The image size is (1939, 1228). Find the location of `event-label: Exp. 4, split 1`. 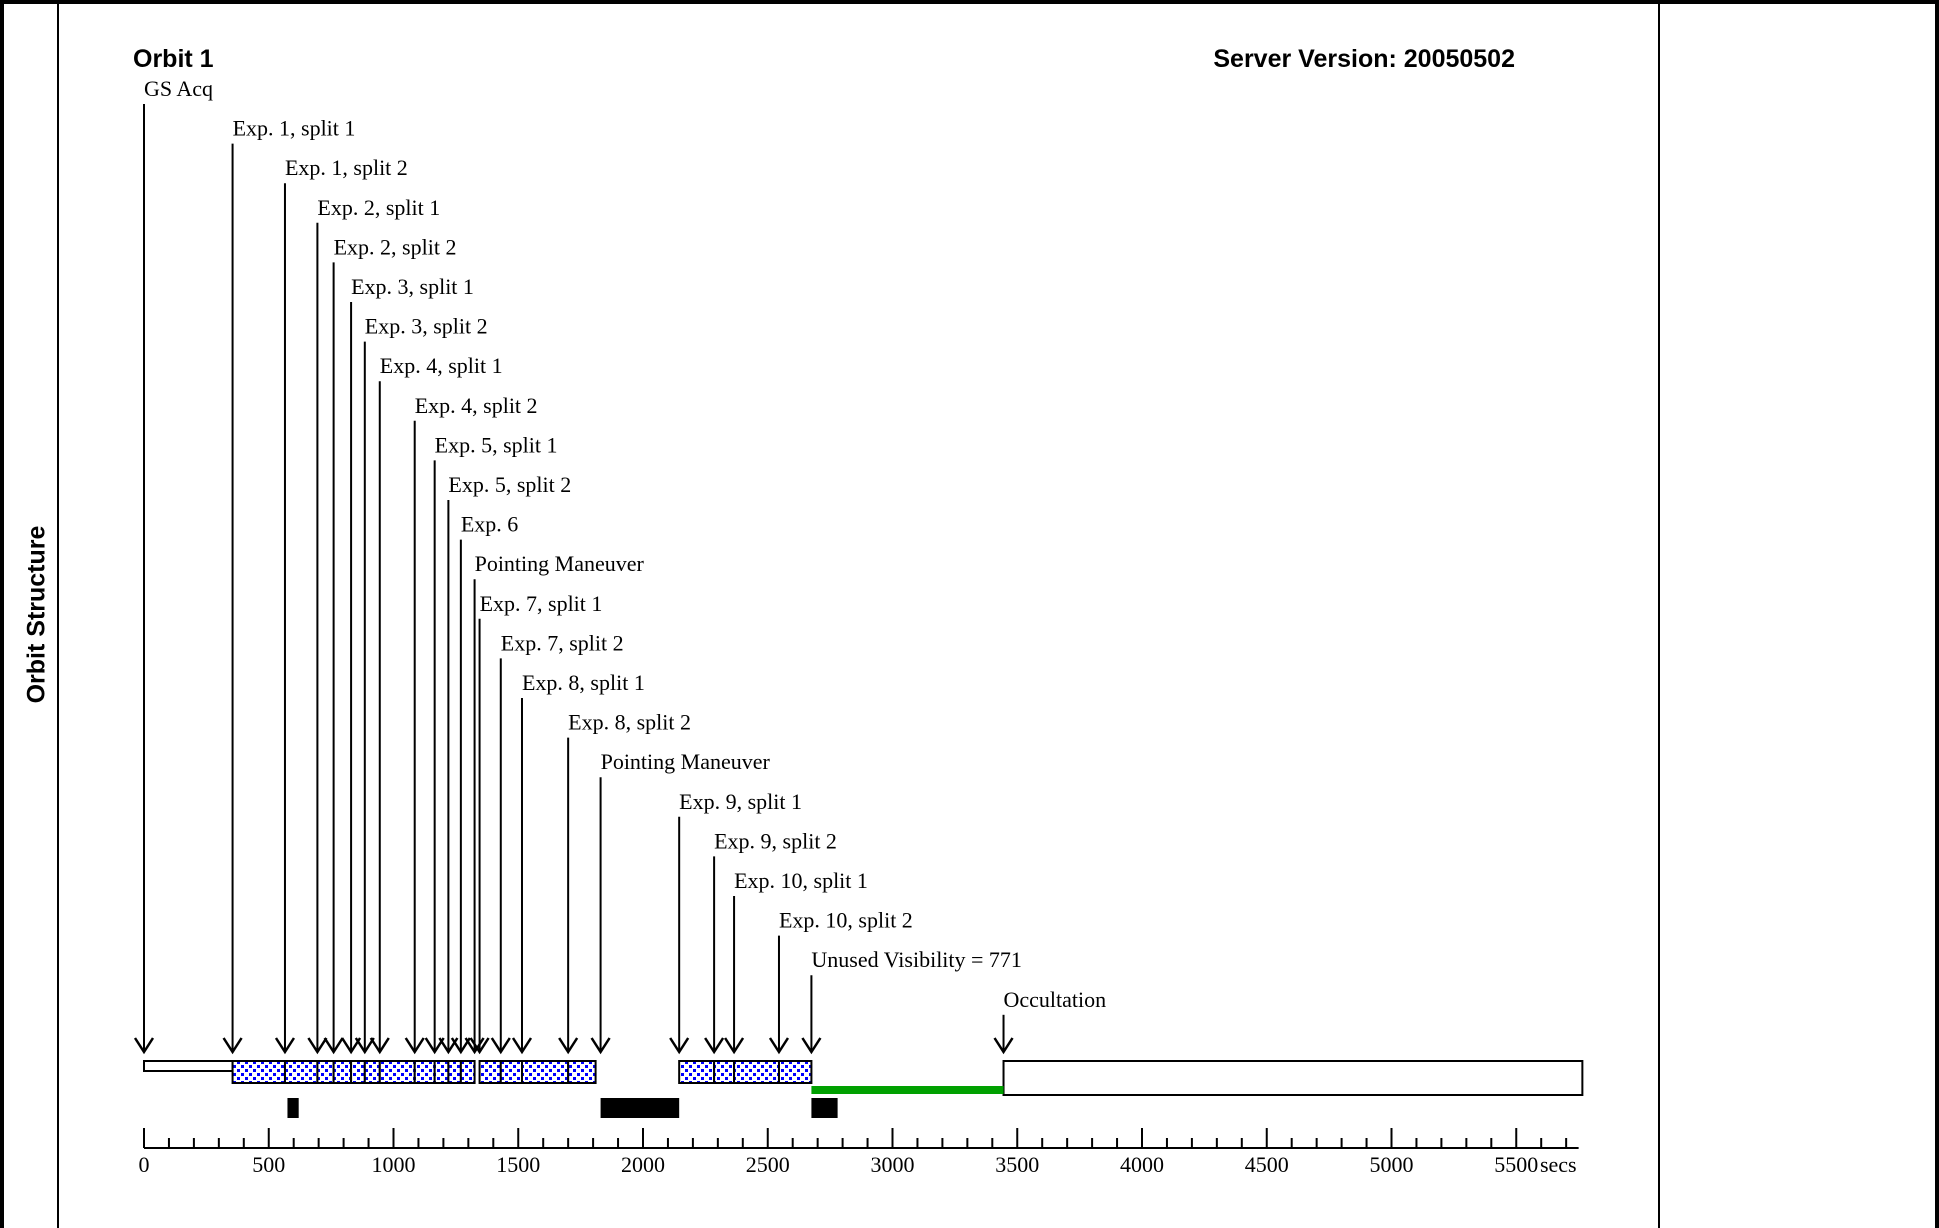

event-label: Exp. 4, split 1 is located at coordinates (441, 365).